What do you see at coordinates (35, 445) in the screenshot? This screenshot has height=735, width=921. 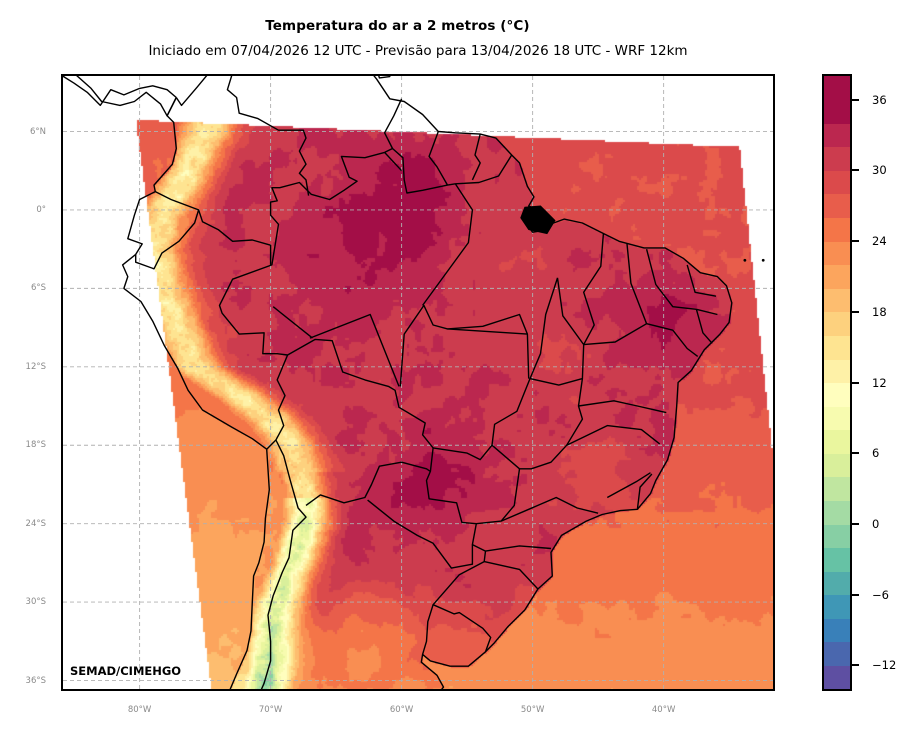 I see `lat-tick-label: 18°S` at bounding box center [35, 445].